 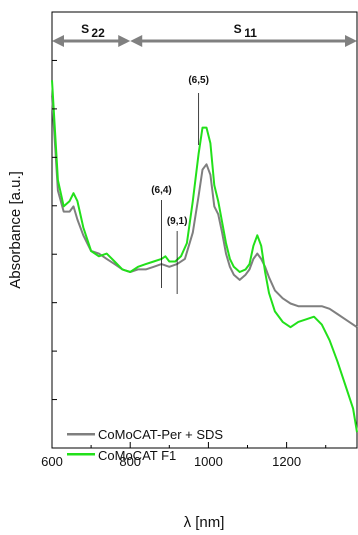 What do you see at coordinates (208, 461) in the screenshot?
I see `x-tick-label: 1000` at bounding box center [208, 461].